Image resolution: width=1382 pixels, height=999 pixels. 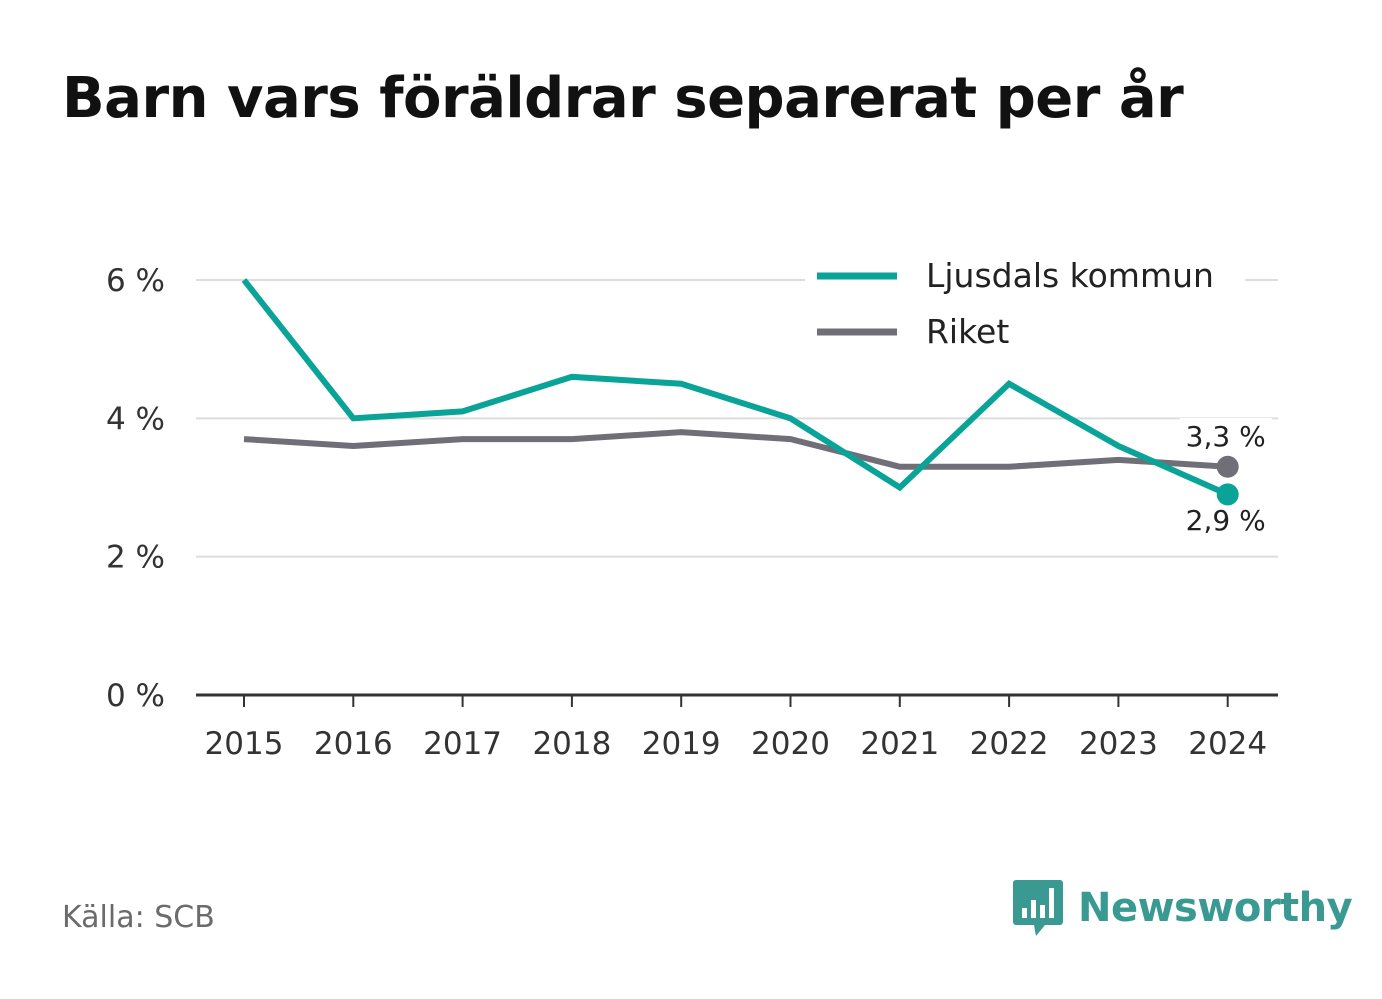 I want to click on x-tick-label: 2019, so click(x=681, y=744).